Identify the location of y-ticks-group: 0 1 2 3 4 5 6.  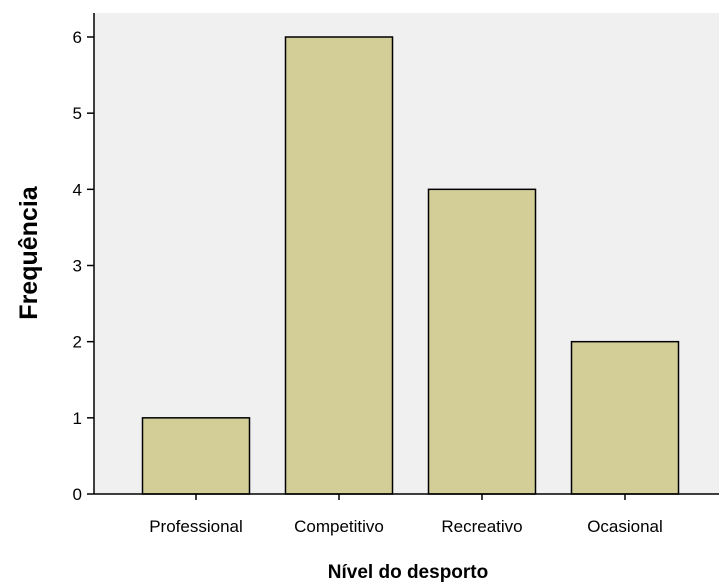
(83, 266).